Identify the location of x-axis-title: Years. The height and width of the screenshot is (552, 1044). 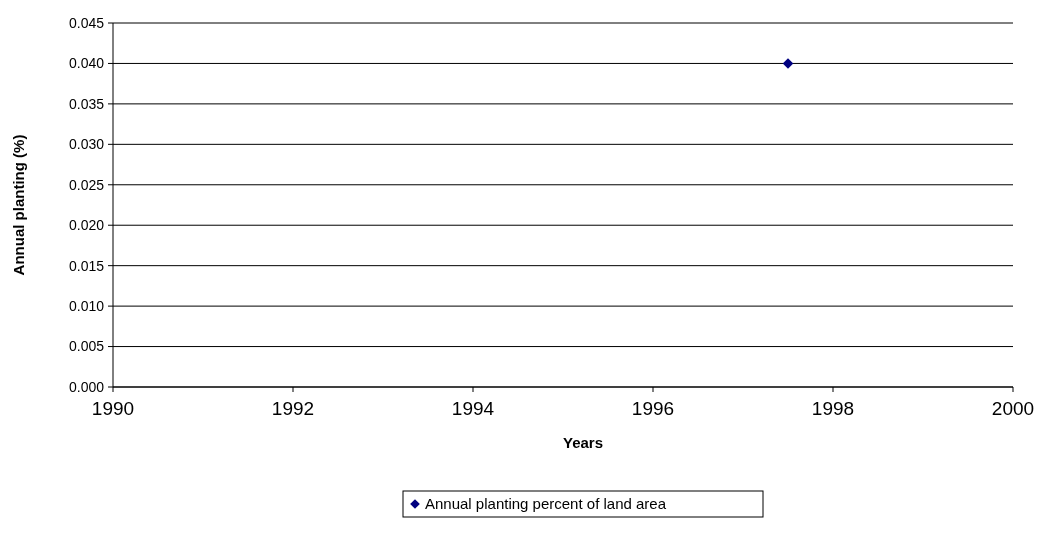
(583, 442).